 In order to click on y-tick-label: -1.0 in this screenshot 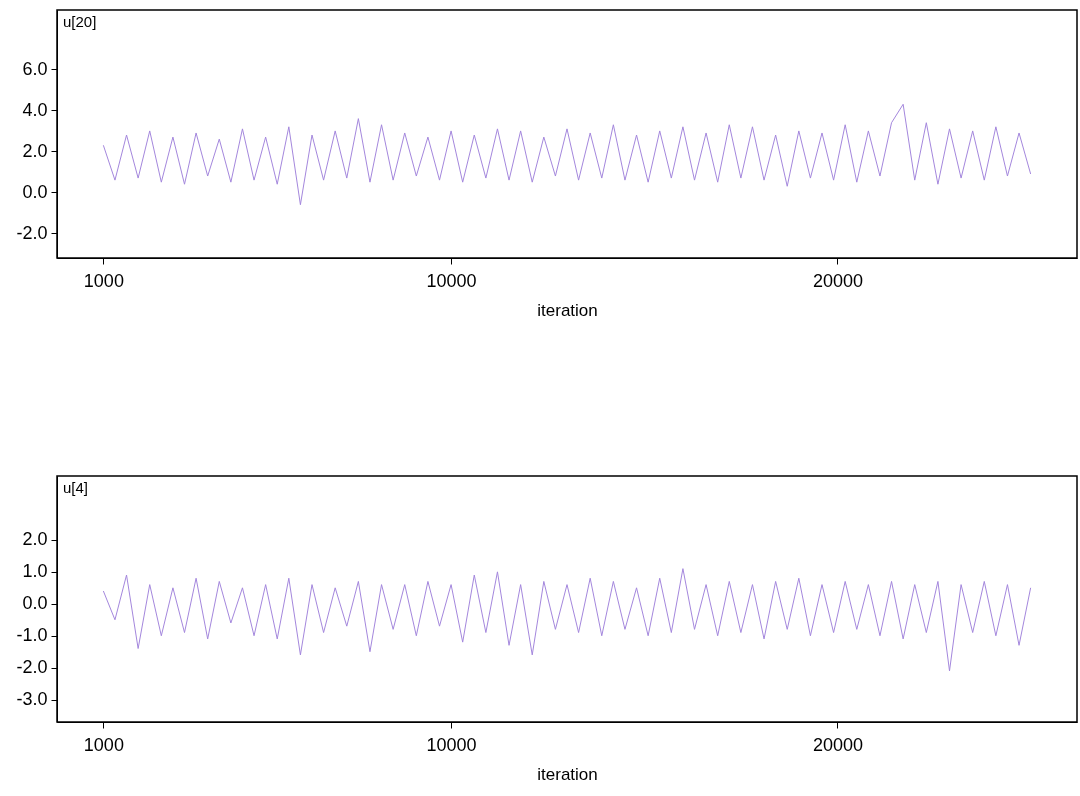, I will do `click(32, 635)`.